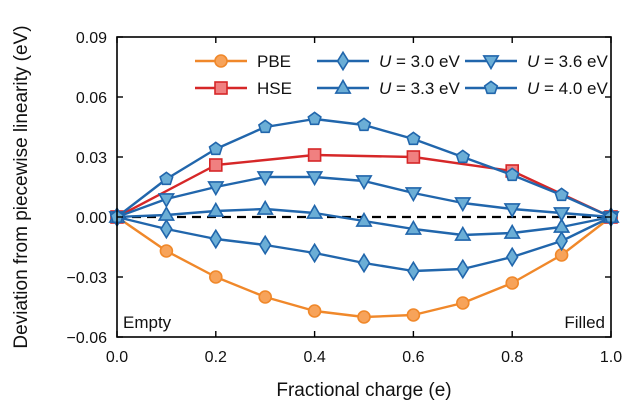 This screenshot has height=400, width=627. What do you see at coordinates (363, 390) in the screenshot?
I see `x-axis-label: Fractional charge (e)` at bounding box center [363, 390].